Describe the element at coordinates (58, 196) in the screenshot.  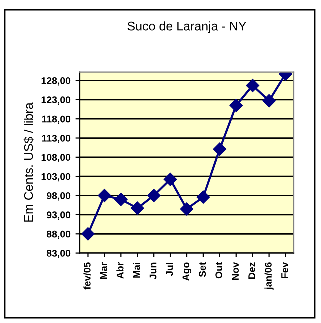
I see `y-tick-label: 98,00` at that location.